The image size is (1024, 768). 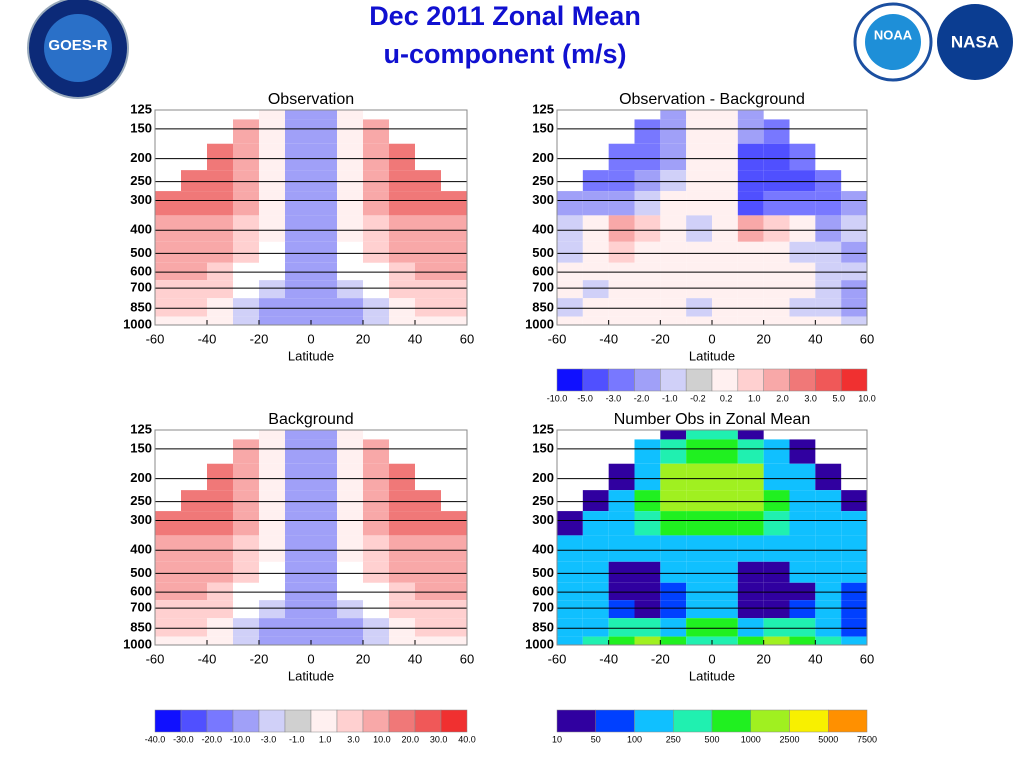 I want to click on x-tick-label: -40, so click(x=207, y=338).